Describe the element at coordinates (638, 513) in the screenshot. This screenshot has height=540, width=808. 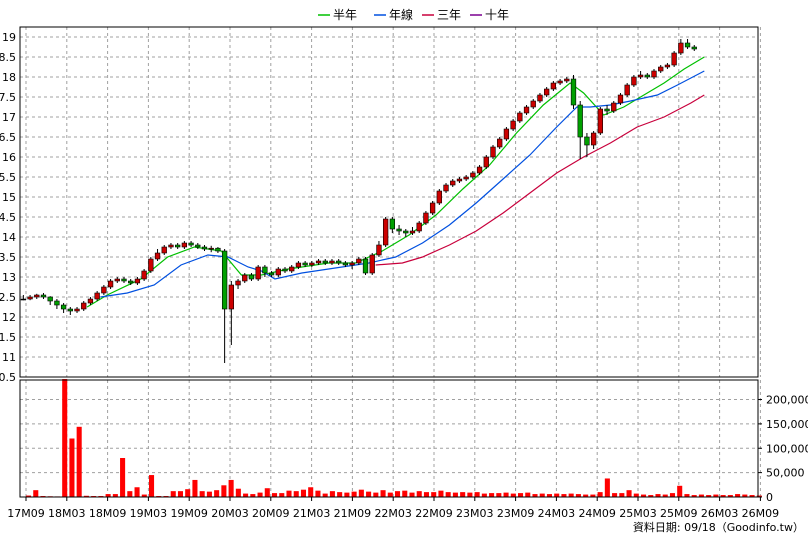
I see `x-tick-label: 25M03` at that location.